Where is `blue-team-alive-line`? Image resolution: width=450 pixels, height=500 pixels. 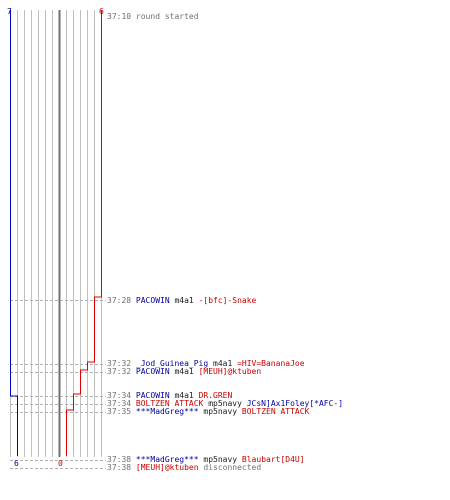
blue-team-alive-line is located at coordinates (14, 233).